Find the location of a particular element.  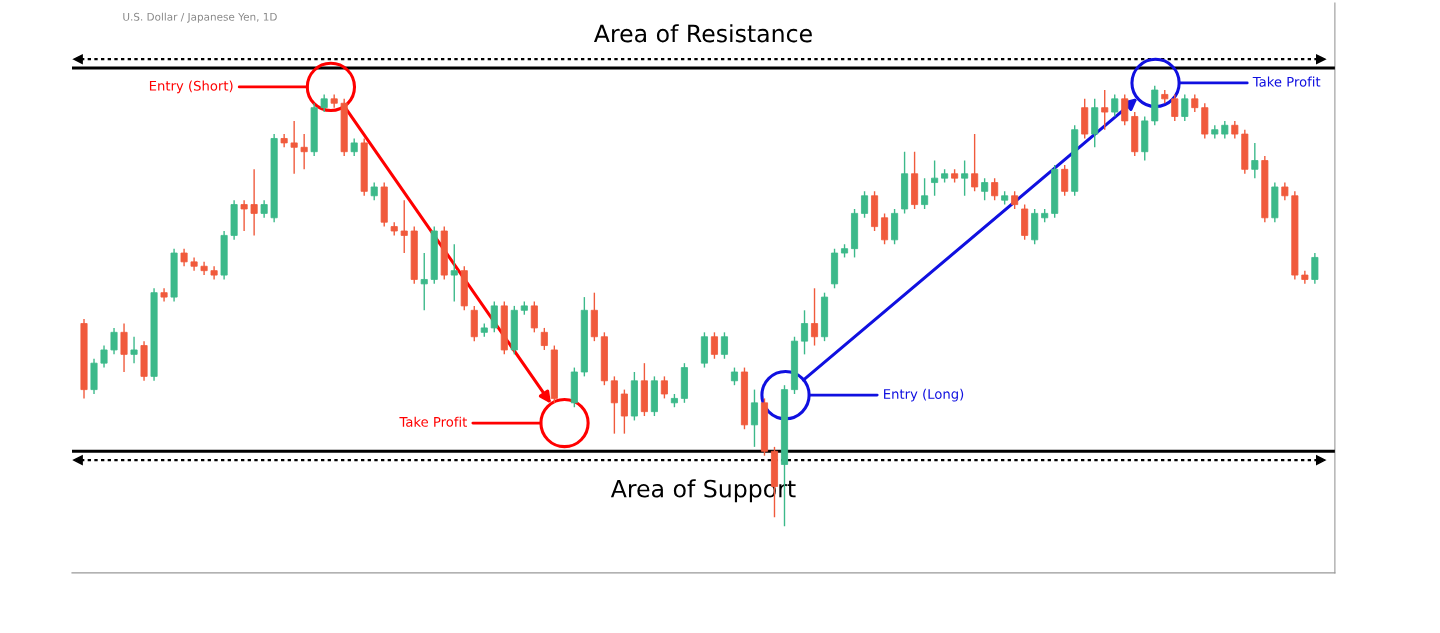

chart-title: U.S. Dollar / Japanese Yen, 1D is located at coordinates (200, 17).